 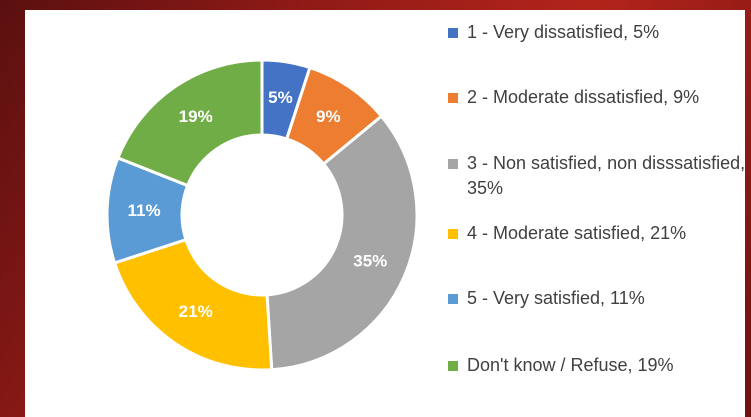 What do you see at coordinates (370, 260) in the screenshot?
I see `slice-label: 35%` at bounding box center [370, 260].